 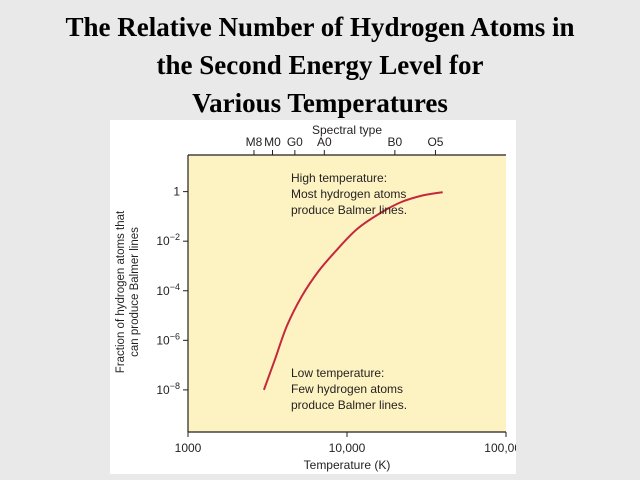 I want to click on annotation-high-line: Most hydrogen atoms, so click(x=348, y=194).